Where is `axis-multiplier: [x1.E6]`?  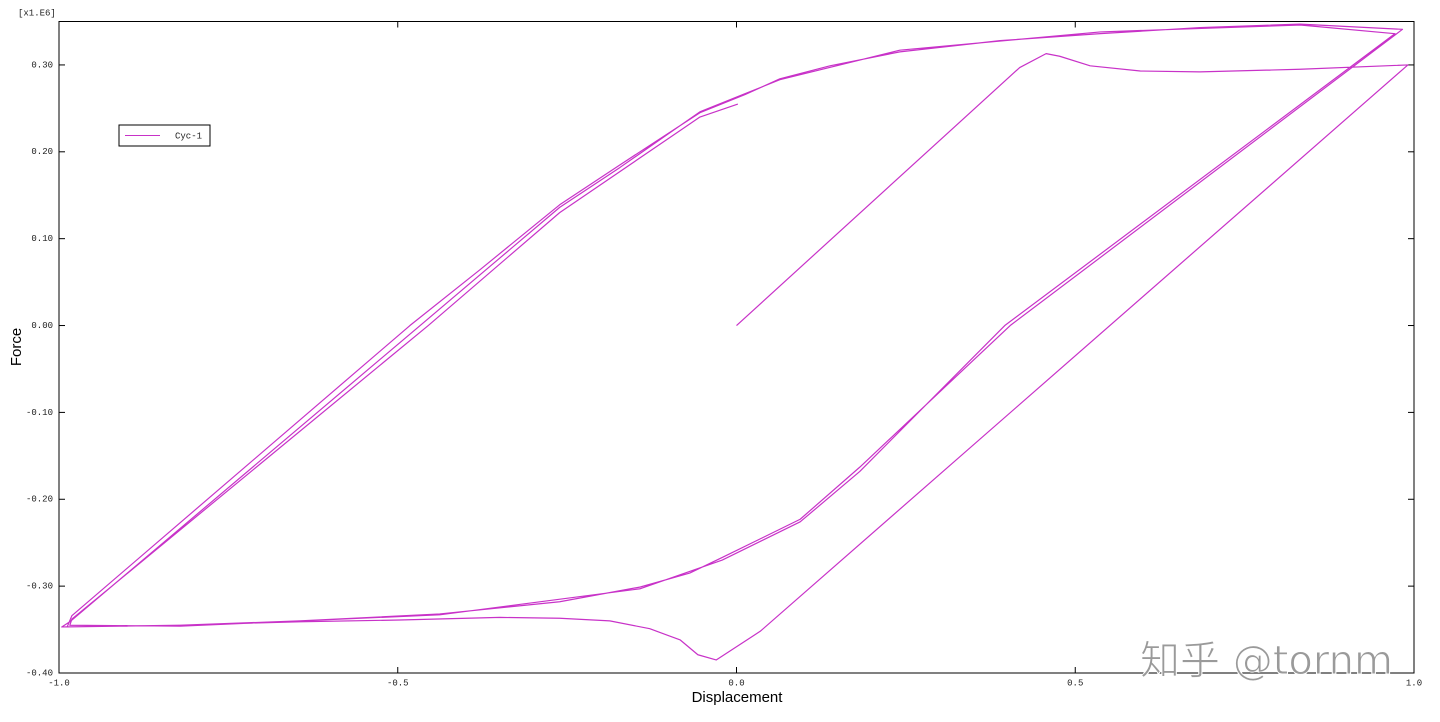 axis-multiplier: [x1.E6] is located at coordinates (37, 13).